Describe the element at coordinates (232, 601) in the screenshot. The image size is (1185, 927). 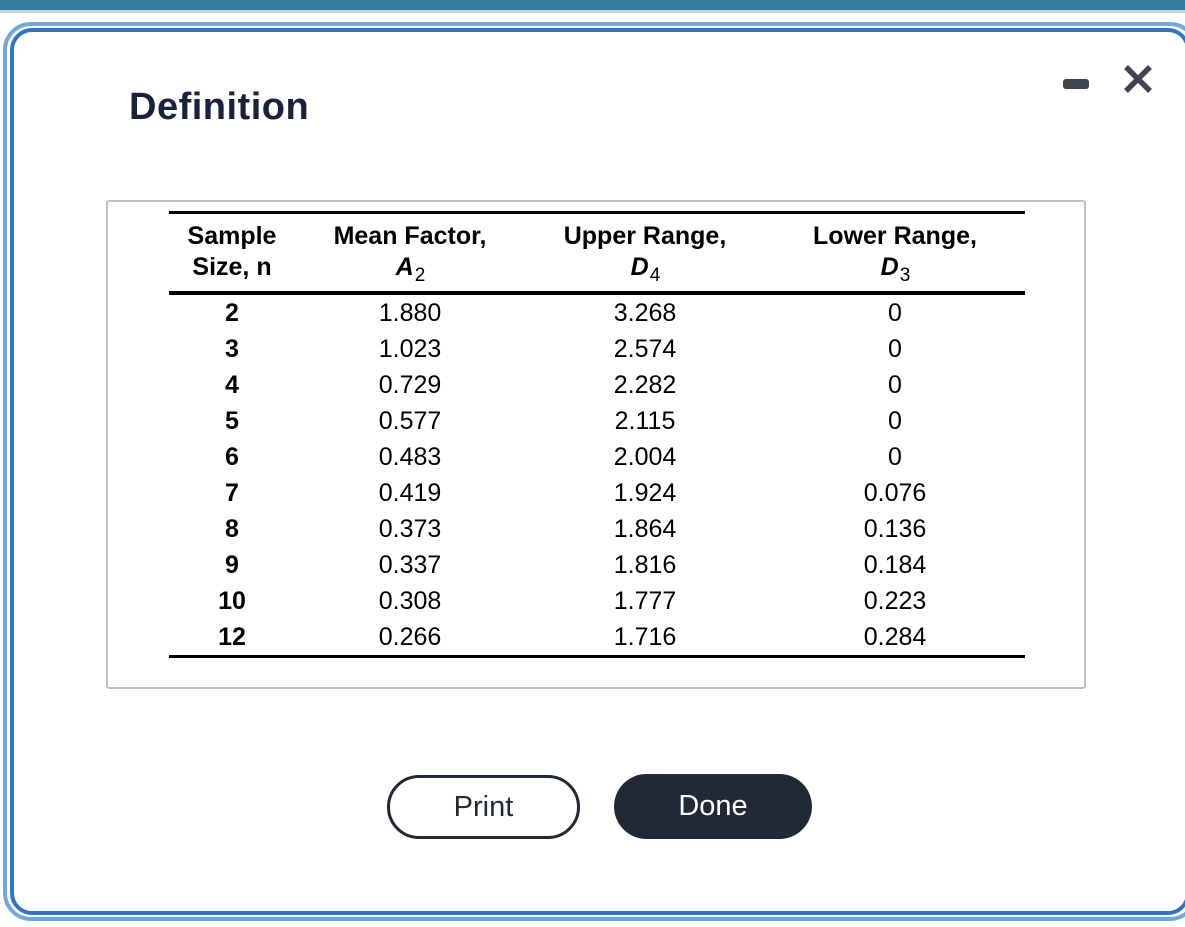
I see `cell-sample-size: 10` at that location.